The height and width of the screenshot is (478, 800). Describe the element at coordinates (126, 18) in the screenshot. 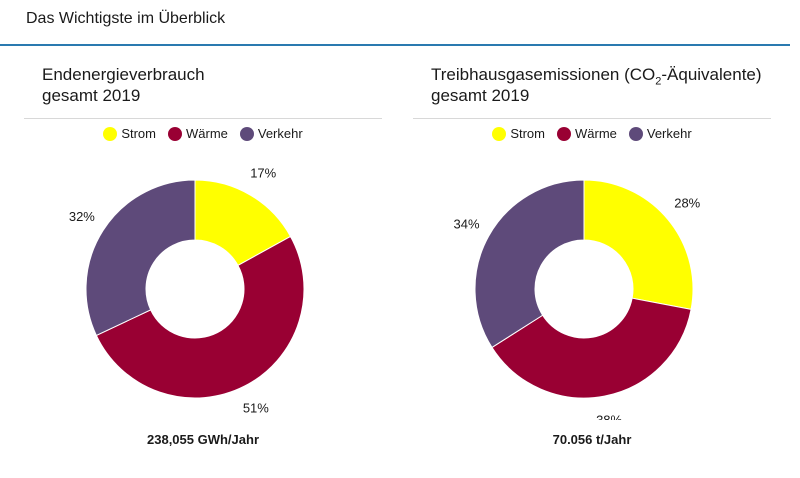

I see `page-title: Das Wichtigste im Überblick` at that location.